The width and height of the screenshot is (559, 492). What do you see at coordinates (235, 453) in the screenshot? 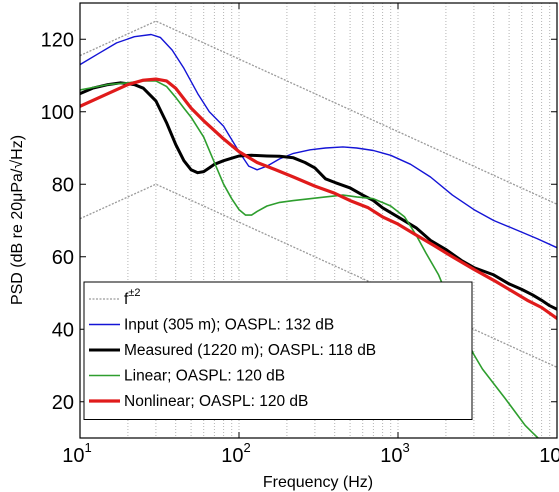
I see `x-tick-label: 10²` at bounding box center [235, 453].